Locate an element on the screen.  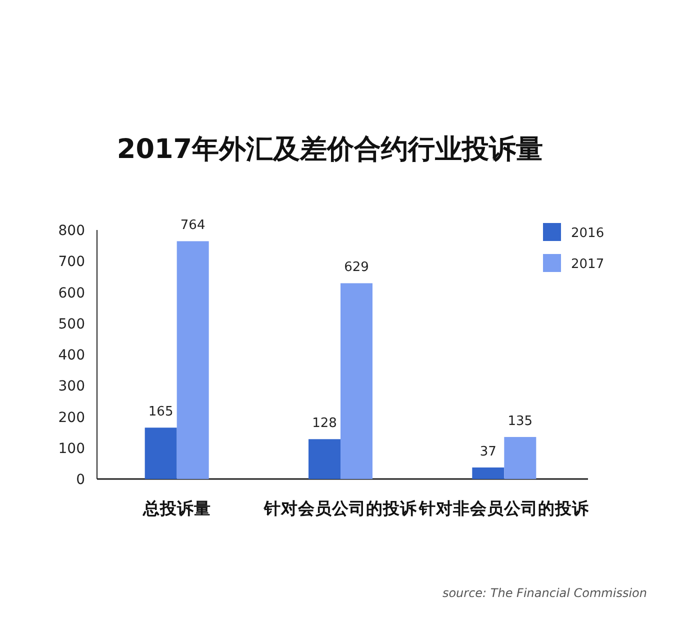
y-tick-label: 800 is located at coordinates (71, 231).